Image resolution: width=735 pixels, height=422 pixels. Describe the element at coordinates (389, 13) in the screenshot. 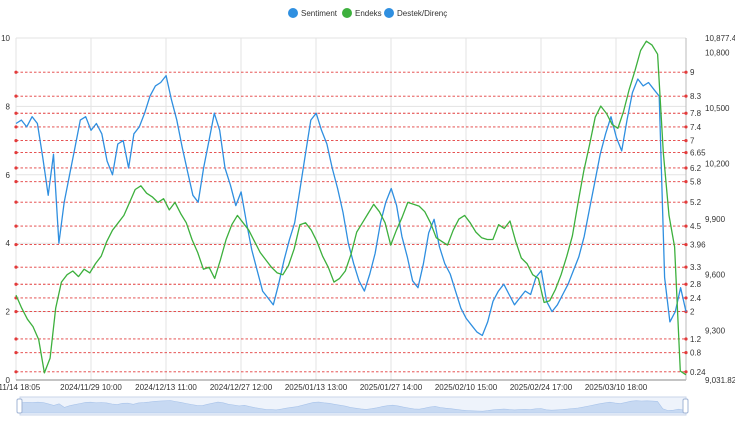

I see `legend-marker-destek-direnc` at that location.